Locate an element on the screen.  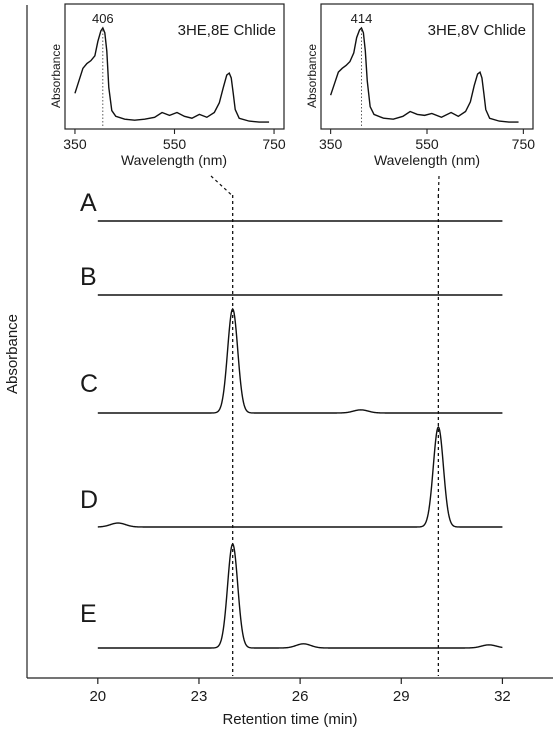
inset-title: 3HE,8E Chlide is located at coordinates (227, 30).